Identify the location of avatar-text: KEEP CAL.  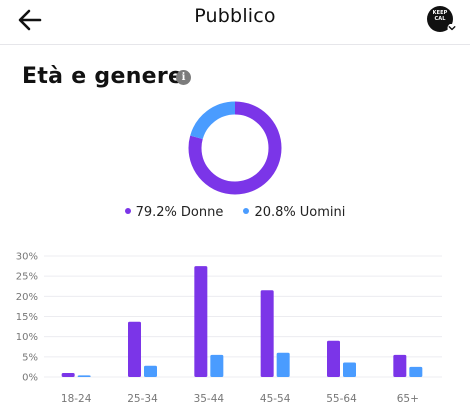
(440, 16).